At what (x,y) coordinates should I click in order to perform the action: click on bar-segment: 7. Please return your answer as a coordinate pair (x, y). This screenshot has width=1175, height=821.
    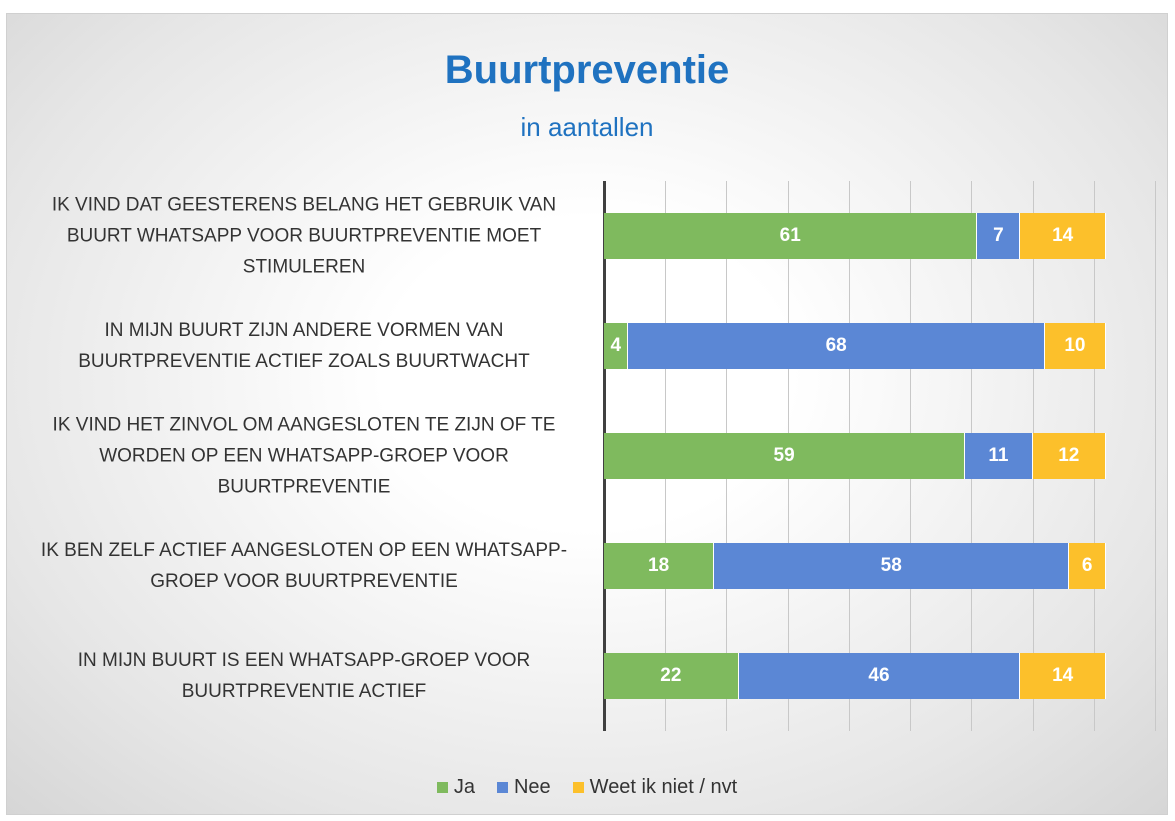
    Looking at the image, I should click on (999, 236).